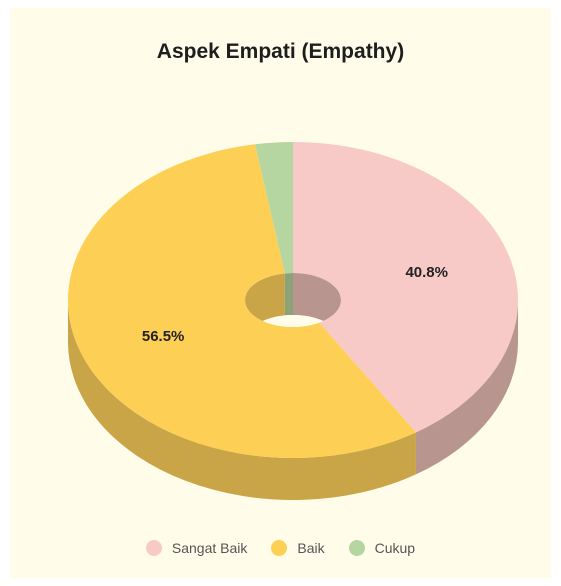  Describe the element at coordinates (466, 387) in the screenshot. I see `side-wall-sangat-baik` at that location.